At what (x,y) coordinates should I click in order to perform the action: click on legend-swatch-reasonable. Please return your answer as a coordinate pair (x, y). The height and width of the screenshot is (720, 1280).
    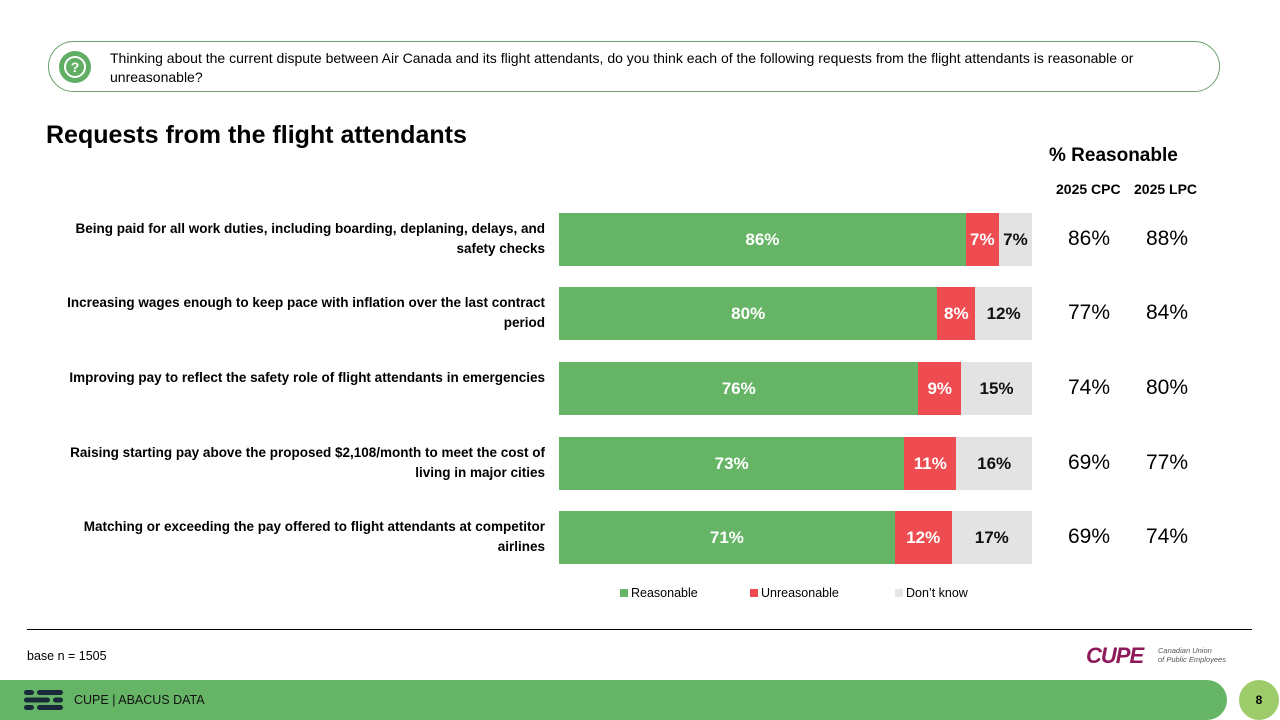
    Looking at the image, I should click on (624, 593).